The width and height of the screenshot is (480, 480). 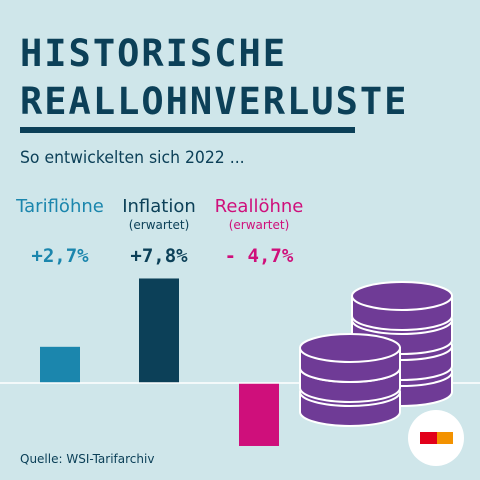 I want to click on logo-red-block, so click(x=428, y=438).